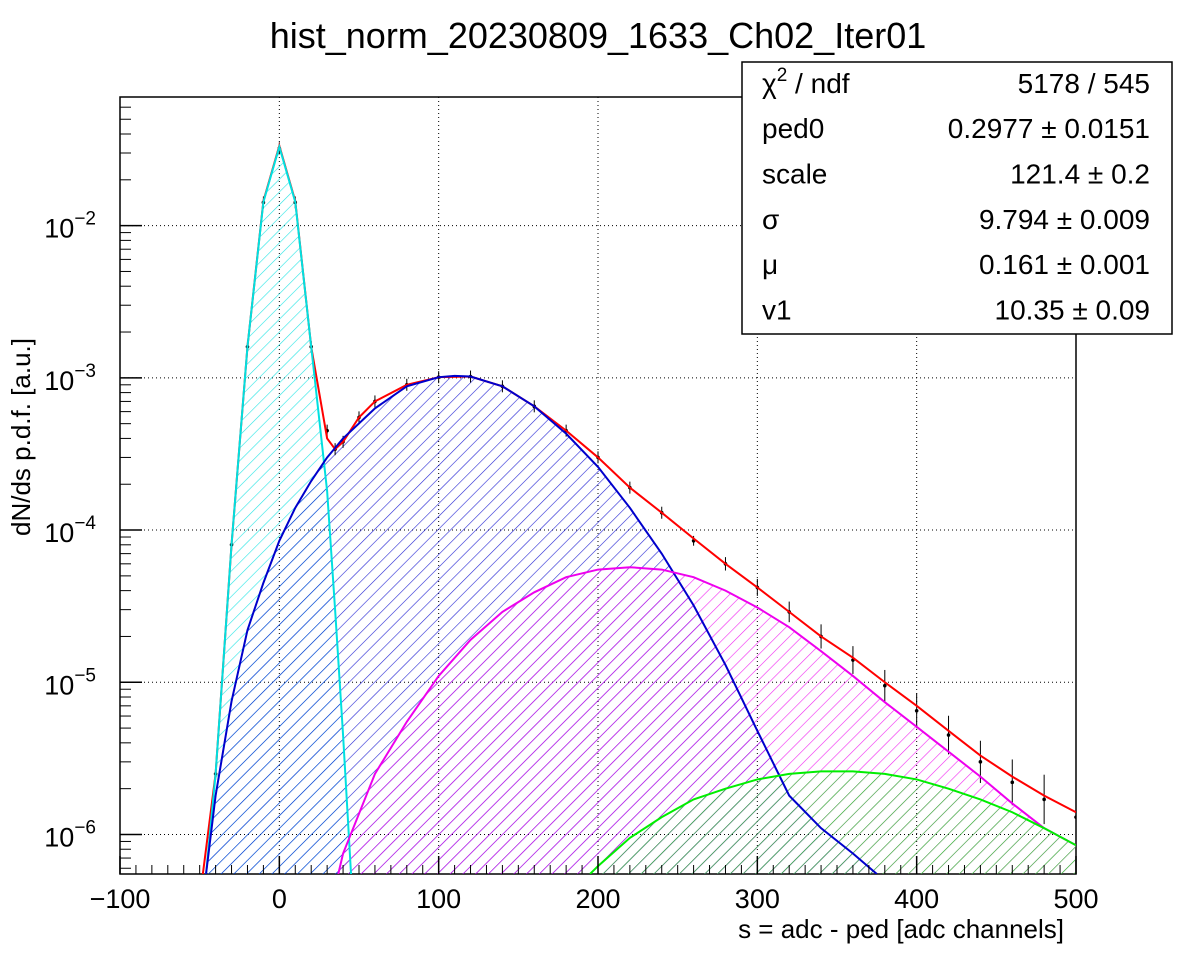  What do you see at coordinates (793, 128) in the screenshot?
I see `stats-label: ped0` at bounding box center [793, 128].